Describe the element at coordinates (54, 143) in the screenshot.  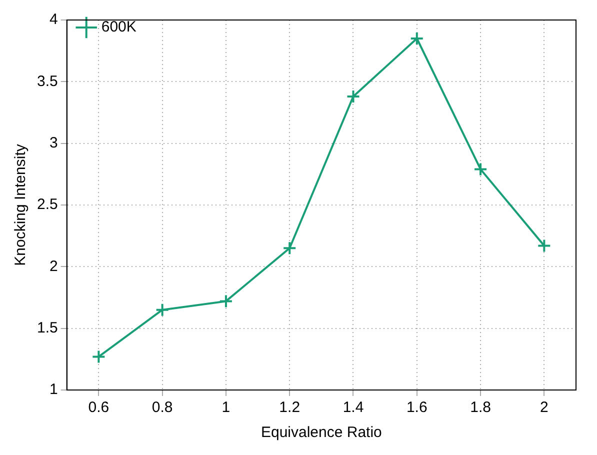
I see `y-tick-label: 3` at that location.